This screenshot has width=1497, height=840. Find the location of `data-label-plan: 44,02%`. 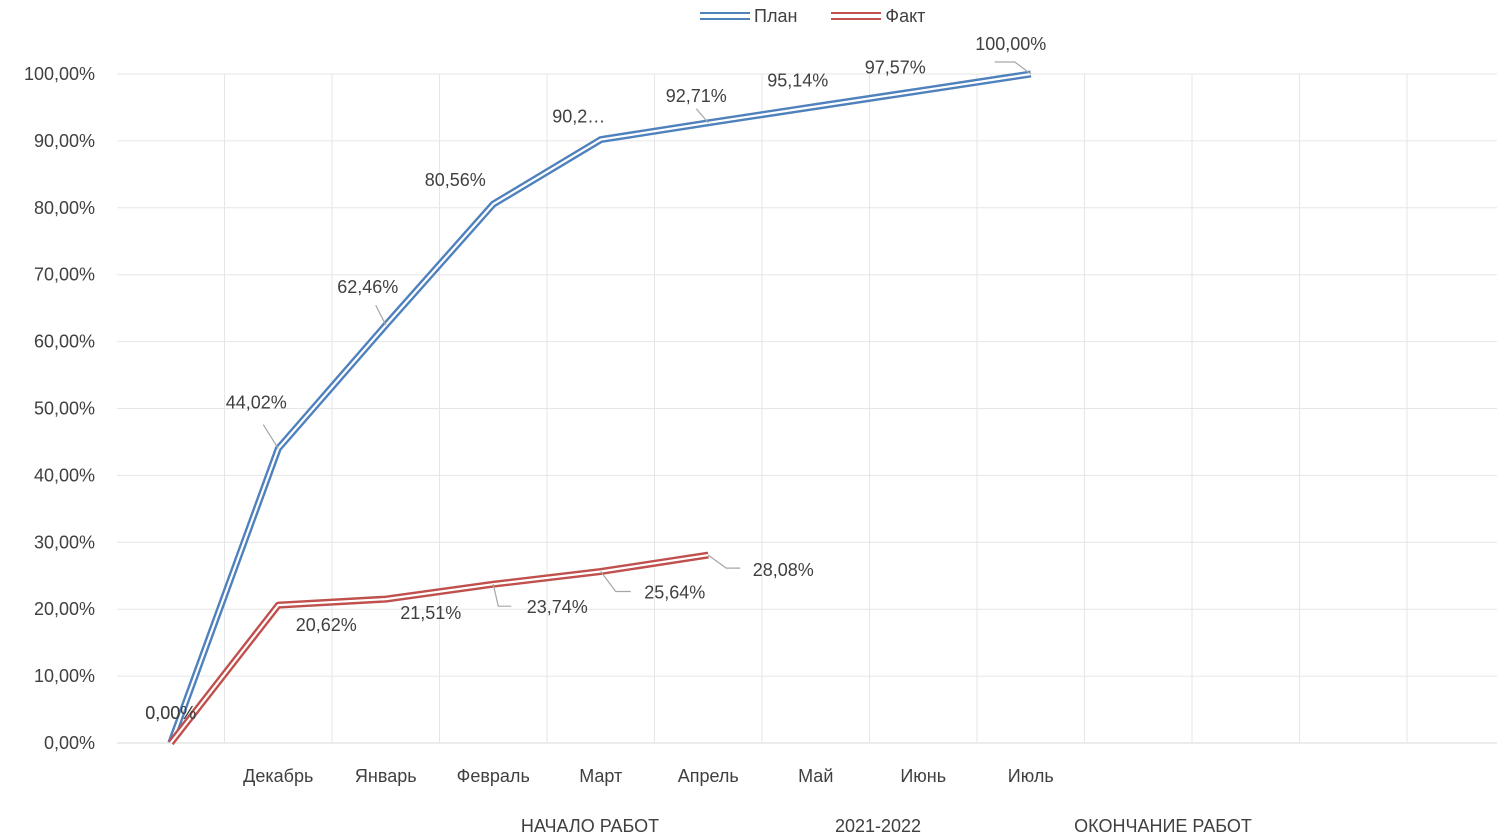

data-label-plan: 44,02% is located at coordinates (256, 403).